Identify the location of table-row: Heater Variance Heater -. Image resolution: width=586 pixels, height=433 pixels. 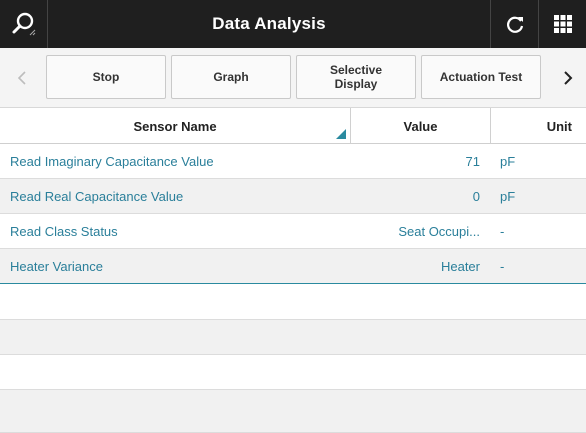
(293, 266).